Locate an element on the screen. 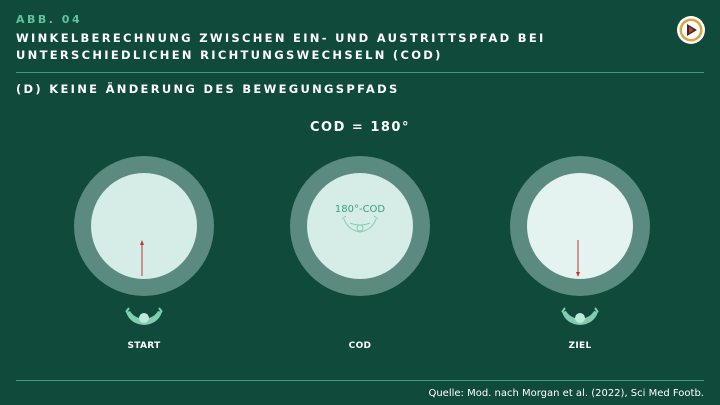 The image size is (720, 405). caption-cod: COD is located at coordinates (360, 346).